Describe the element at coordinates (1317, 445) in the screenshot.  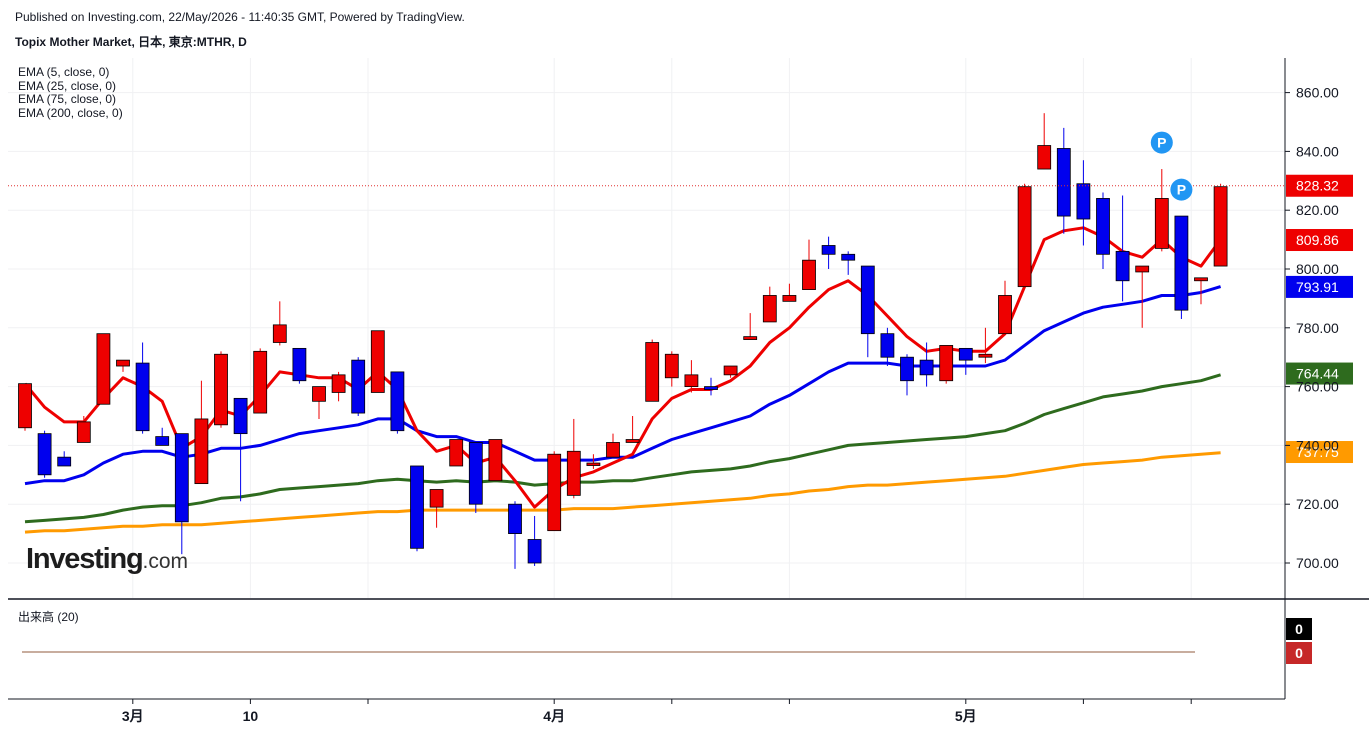
I see `y-tick-label: 740.00` at that location.